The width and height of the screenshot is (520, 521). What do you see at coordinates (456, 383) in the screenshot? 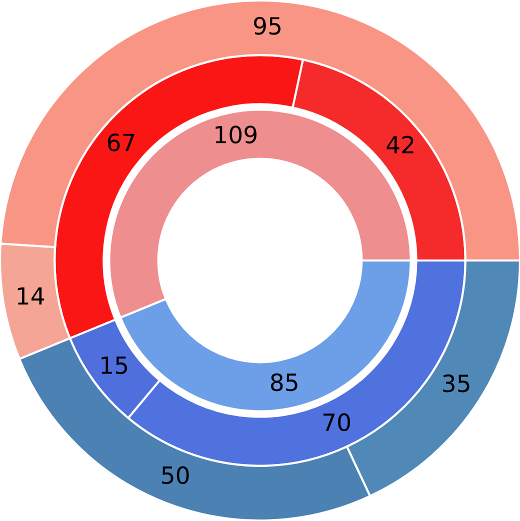
I see `data-label: 35` at bounding box center [456, 383].